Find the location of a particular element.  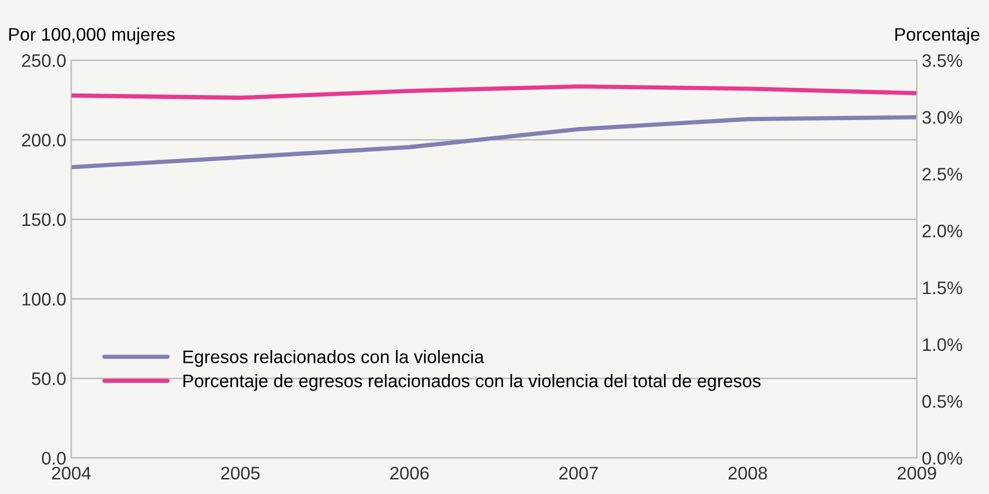

y-axis-title: Por 100,000 mujeres is located at coordinates (92, 36).